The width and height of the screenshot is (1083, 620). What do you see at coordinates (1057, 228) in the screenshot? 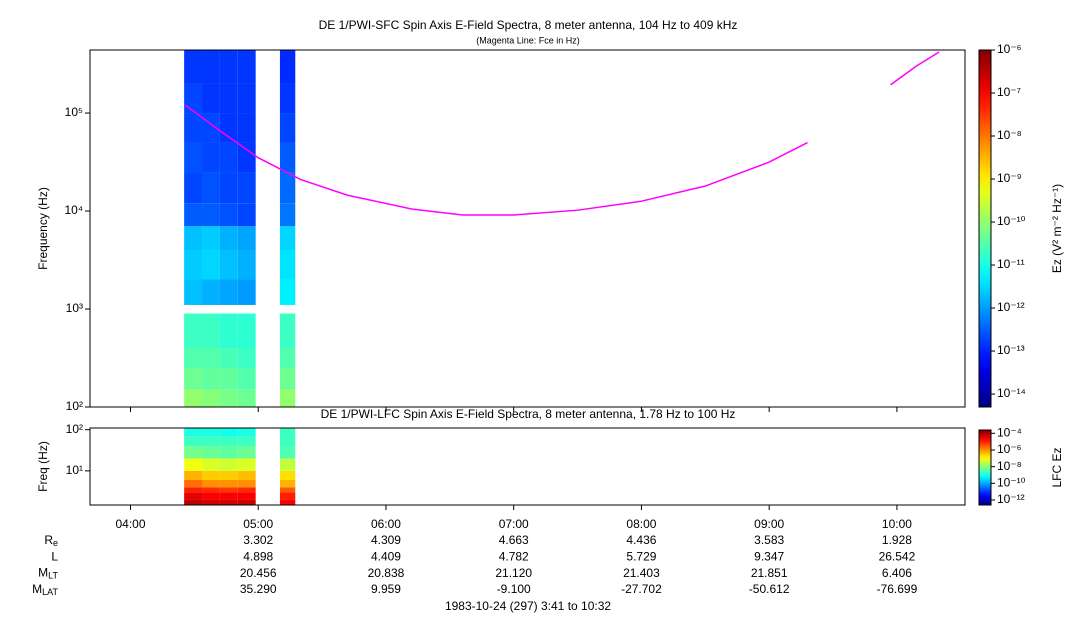
I see `colorbar-label: Ez (V² m⁻² Hz⁻¹)` at bounding box center [1057, 228].